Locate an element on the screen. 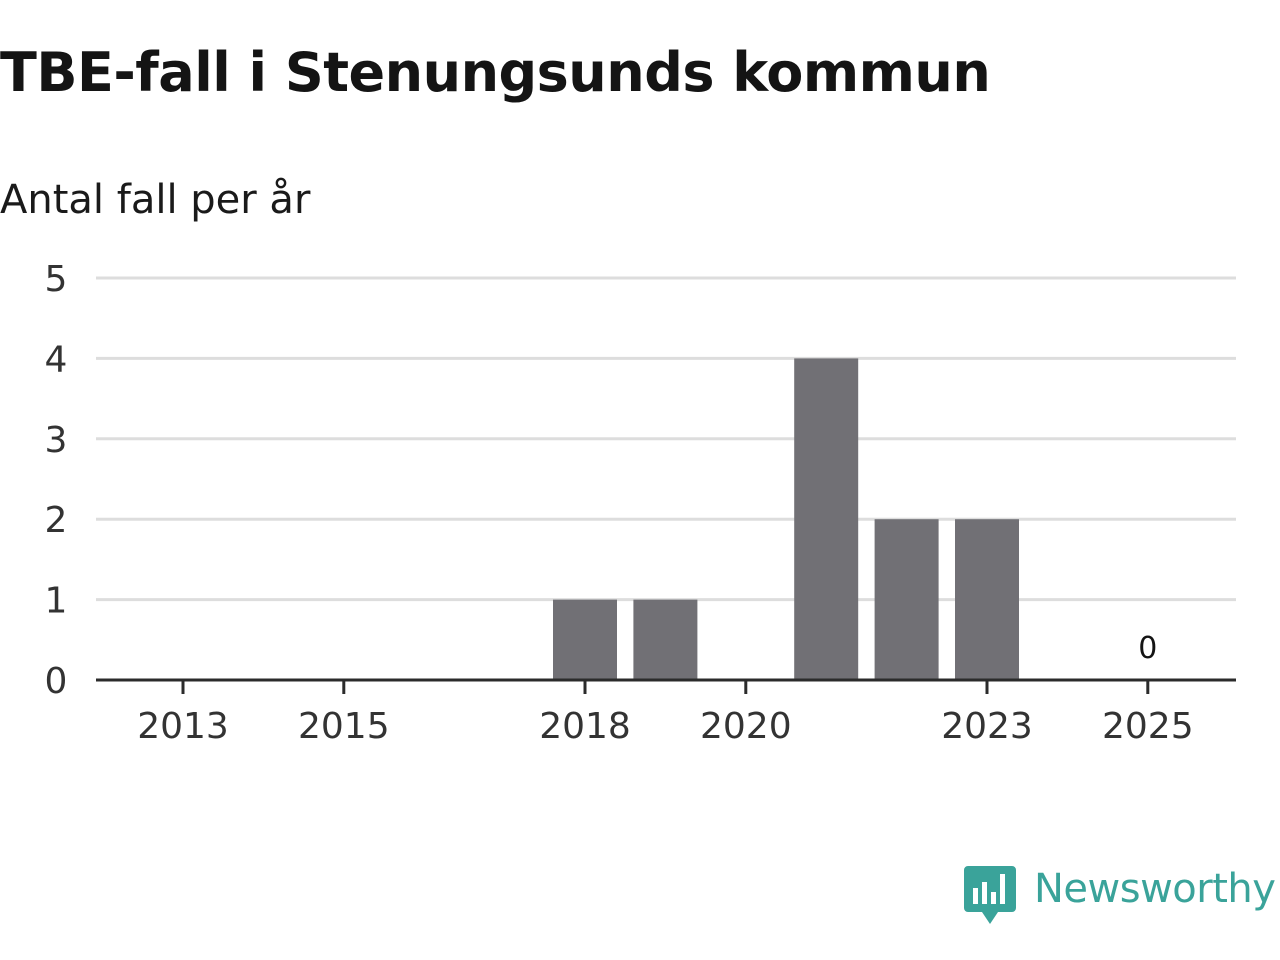  brand: Newsworthy is located at coordinates (1120, 896).